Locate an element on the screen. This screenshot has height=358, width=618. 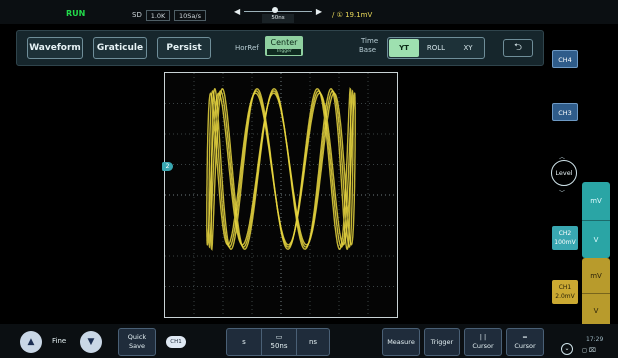
horref-center-button: Center Trigger is located at coordinates (284, 46).